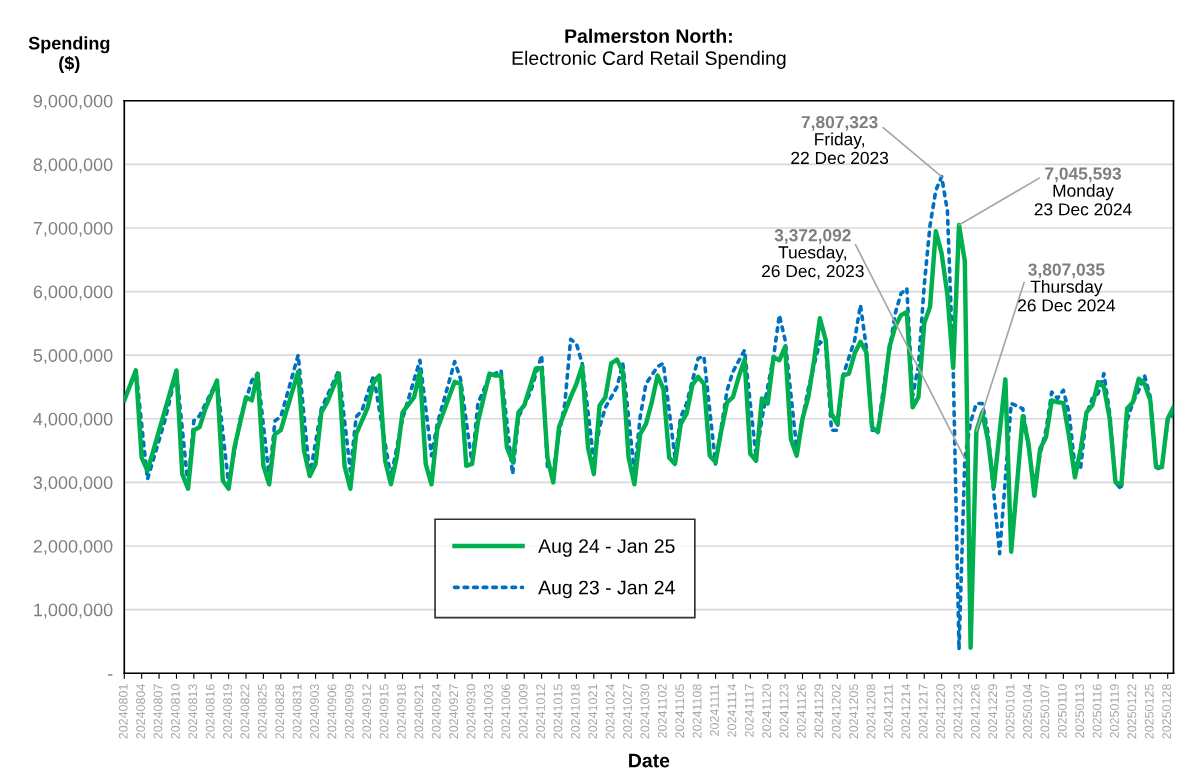 Image resolution: width=1195 pixels, height=781 pixels. I want to click on x-tick-label: 20240807, so click(158, 711).